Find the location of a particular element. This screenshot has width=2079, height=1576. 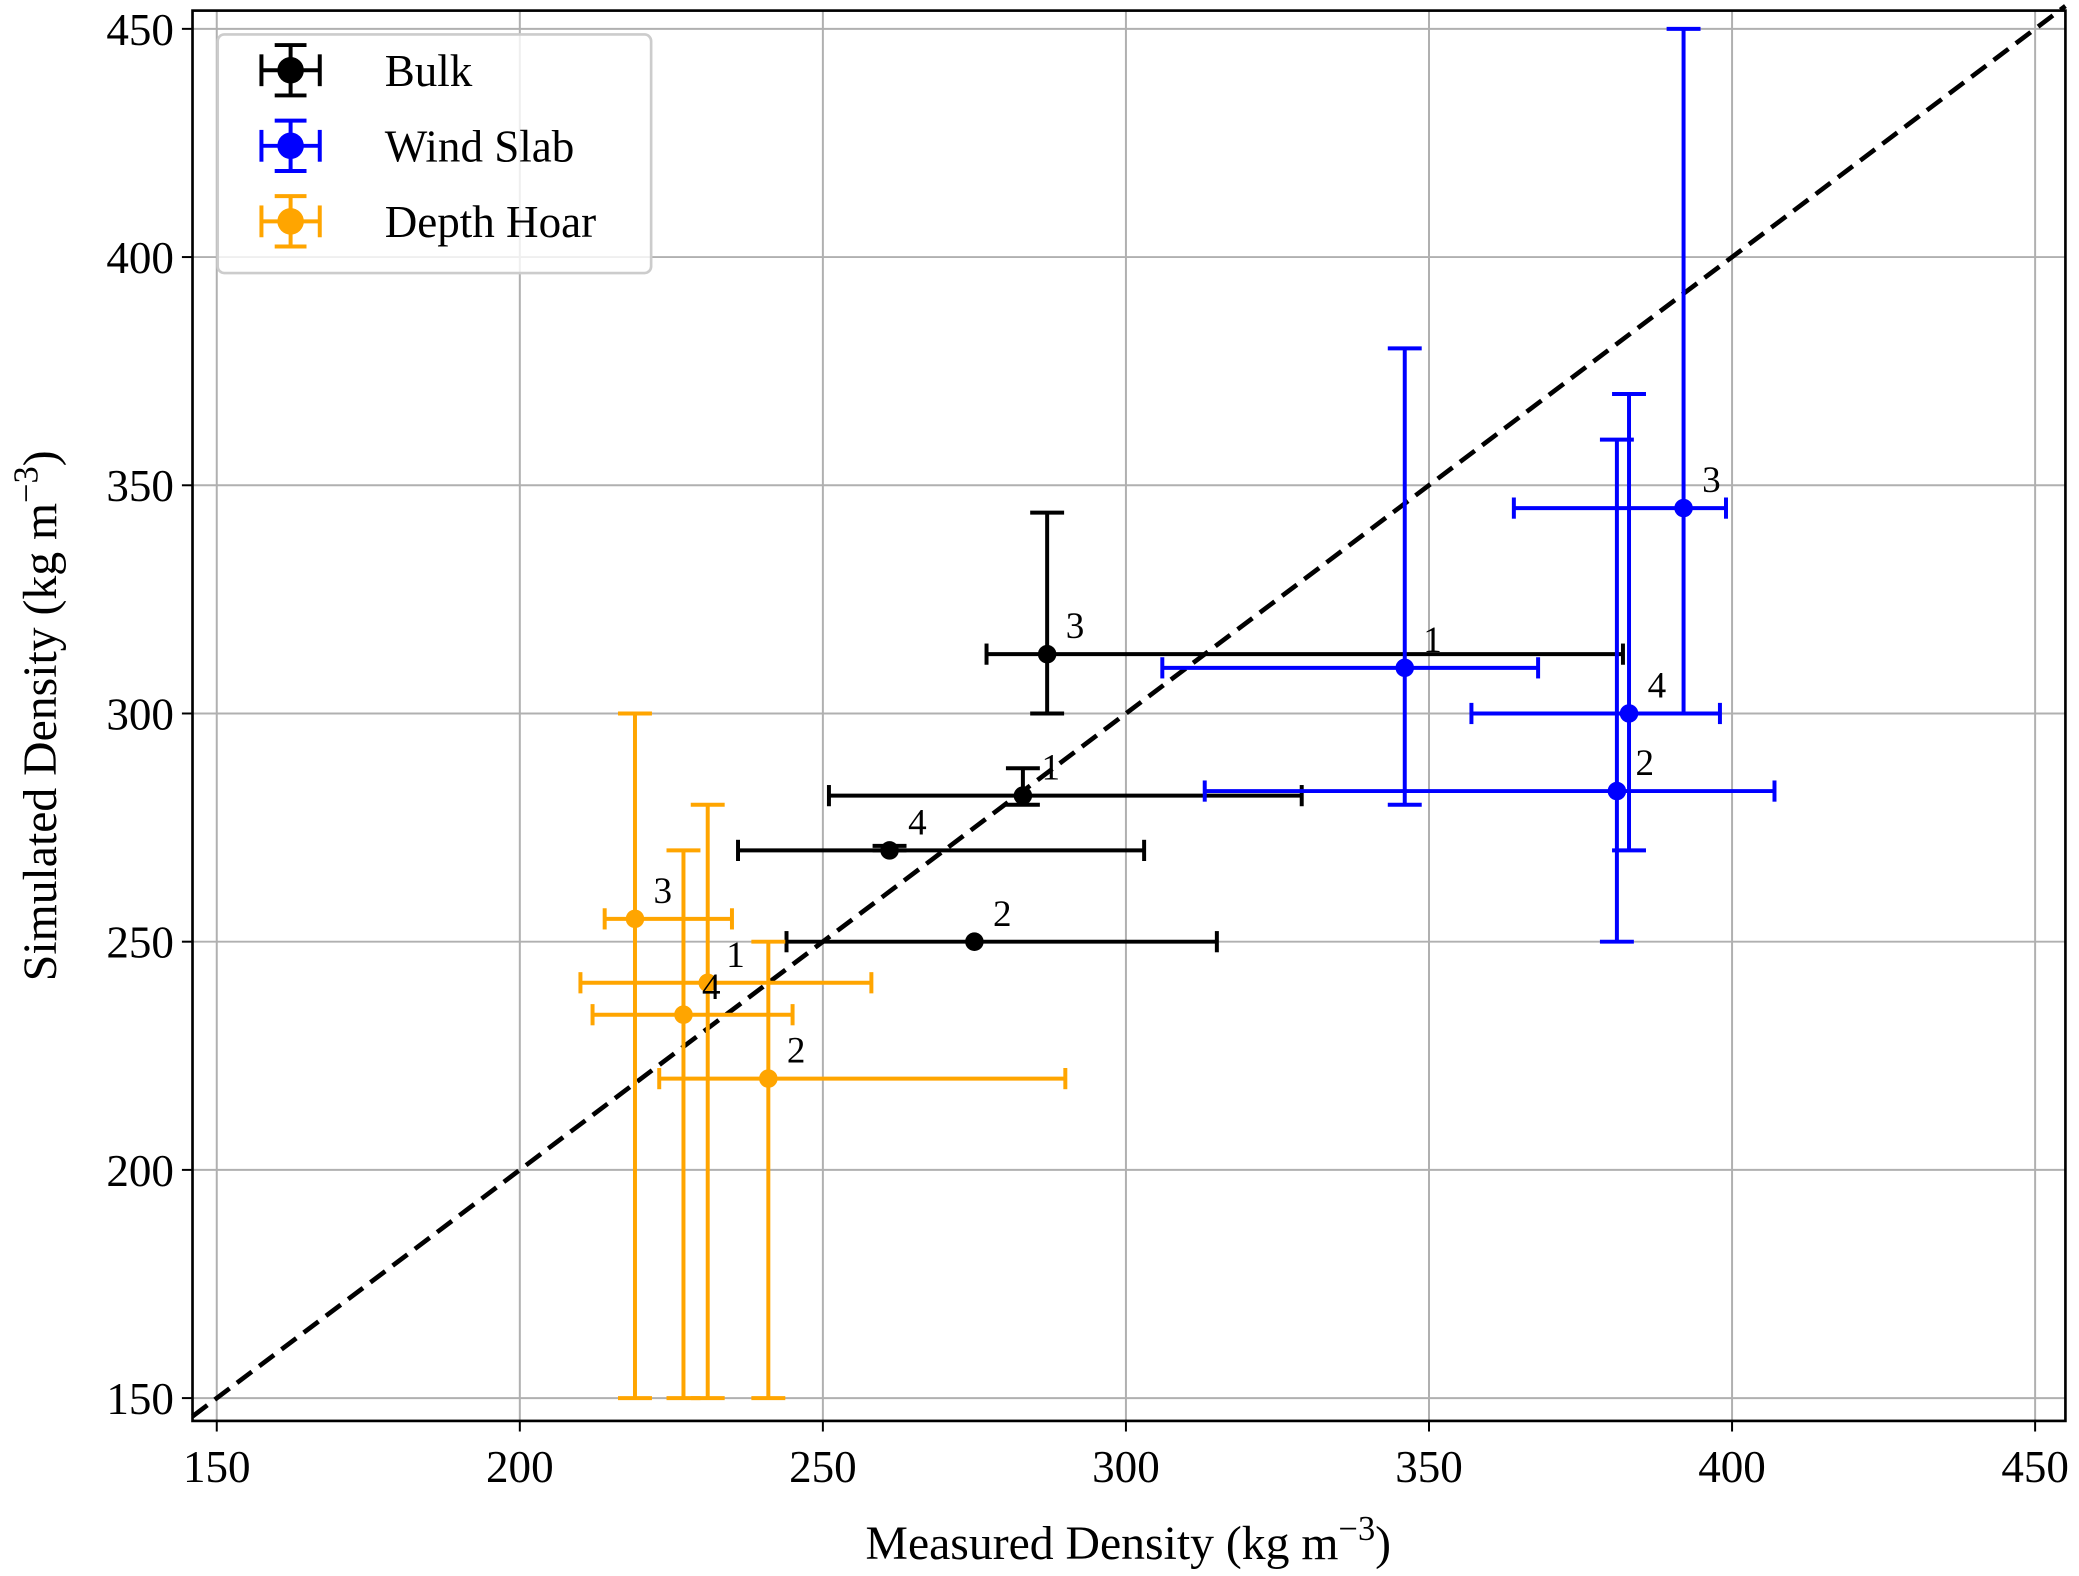

x-tick-label: 150 is located at coordinates (217, 1467).